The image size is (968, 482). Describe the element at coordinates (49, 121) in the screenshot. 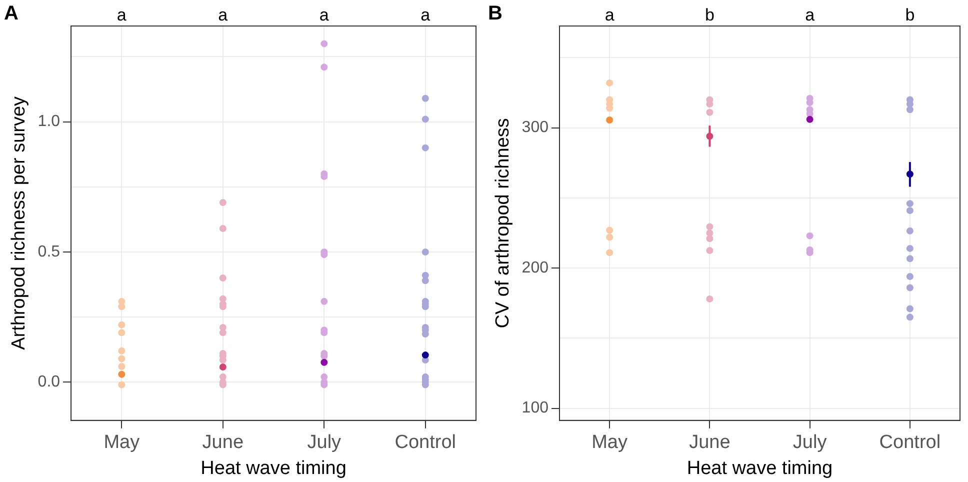

I see `y-tick-label: 1.0` at that location.